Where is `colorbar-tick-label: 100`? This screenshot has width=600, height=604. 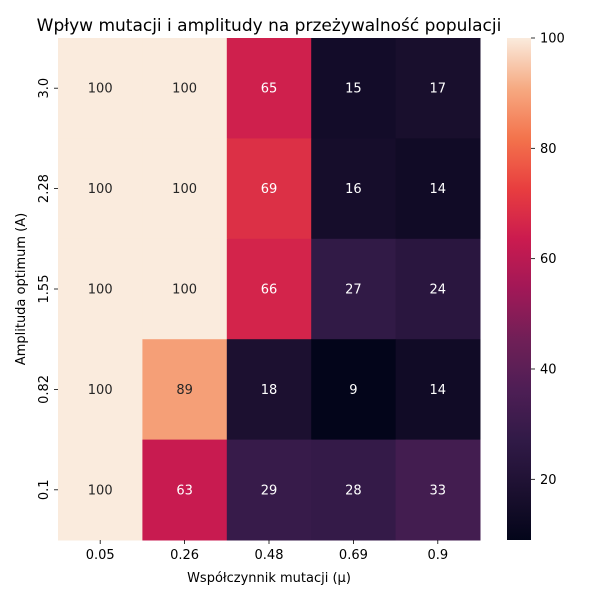 colorbar-tick-label: 100 is located at coordinates (552, 39).